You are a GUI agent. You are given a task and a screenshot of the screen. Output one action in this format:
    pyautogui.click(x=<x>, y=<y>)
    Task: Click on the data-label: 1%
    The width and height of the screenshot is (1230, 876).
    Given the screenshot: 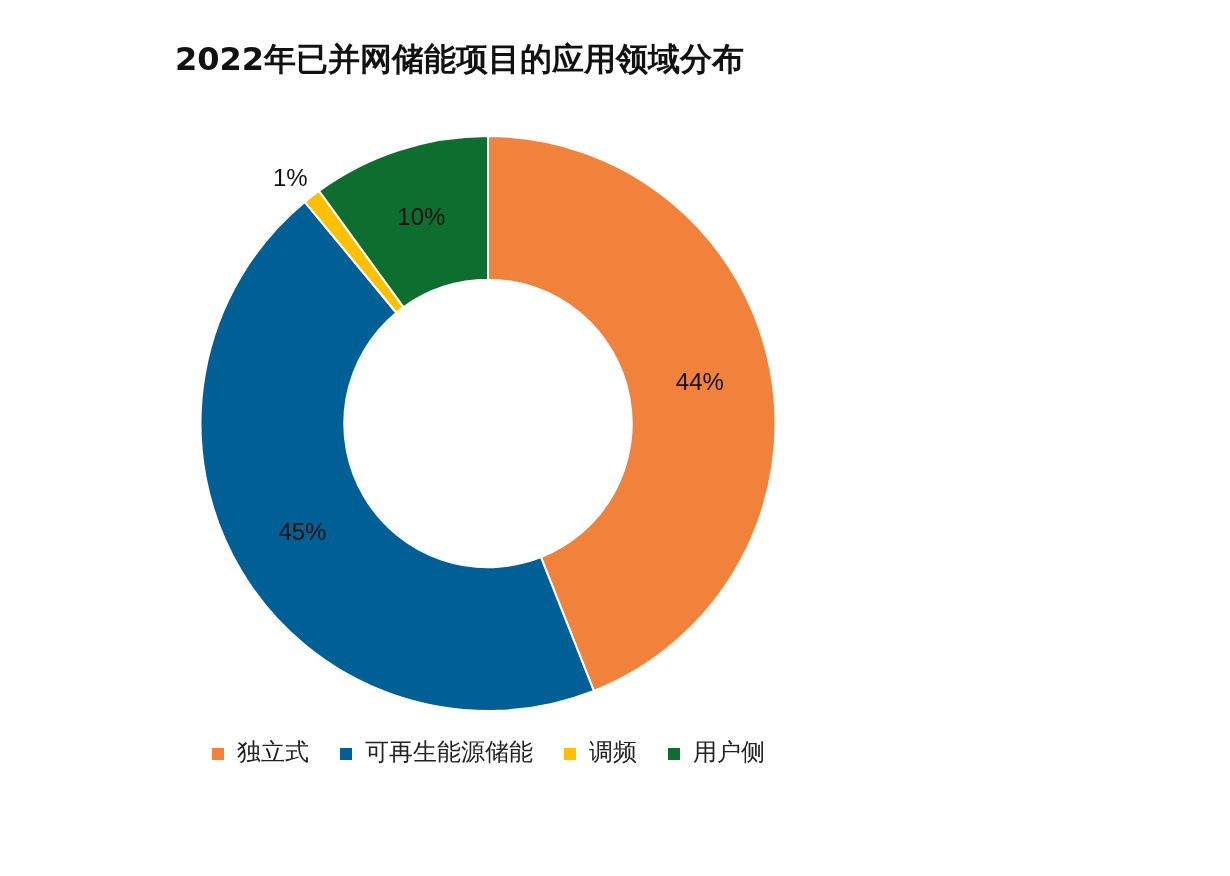 What is the action you would take?
    pyautogui.click(x=290, y=177)
    